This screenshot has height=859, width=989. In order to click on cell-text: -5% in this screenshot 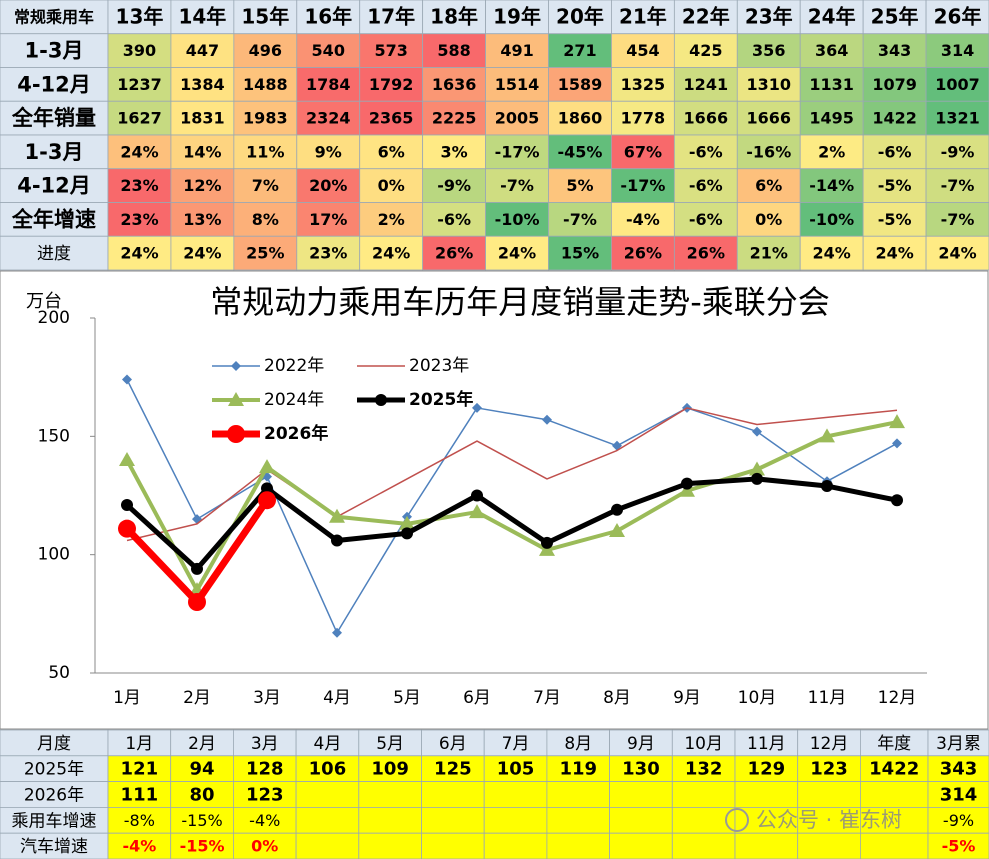, I will do `click(959, 846)`.